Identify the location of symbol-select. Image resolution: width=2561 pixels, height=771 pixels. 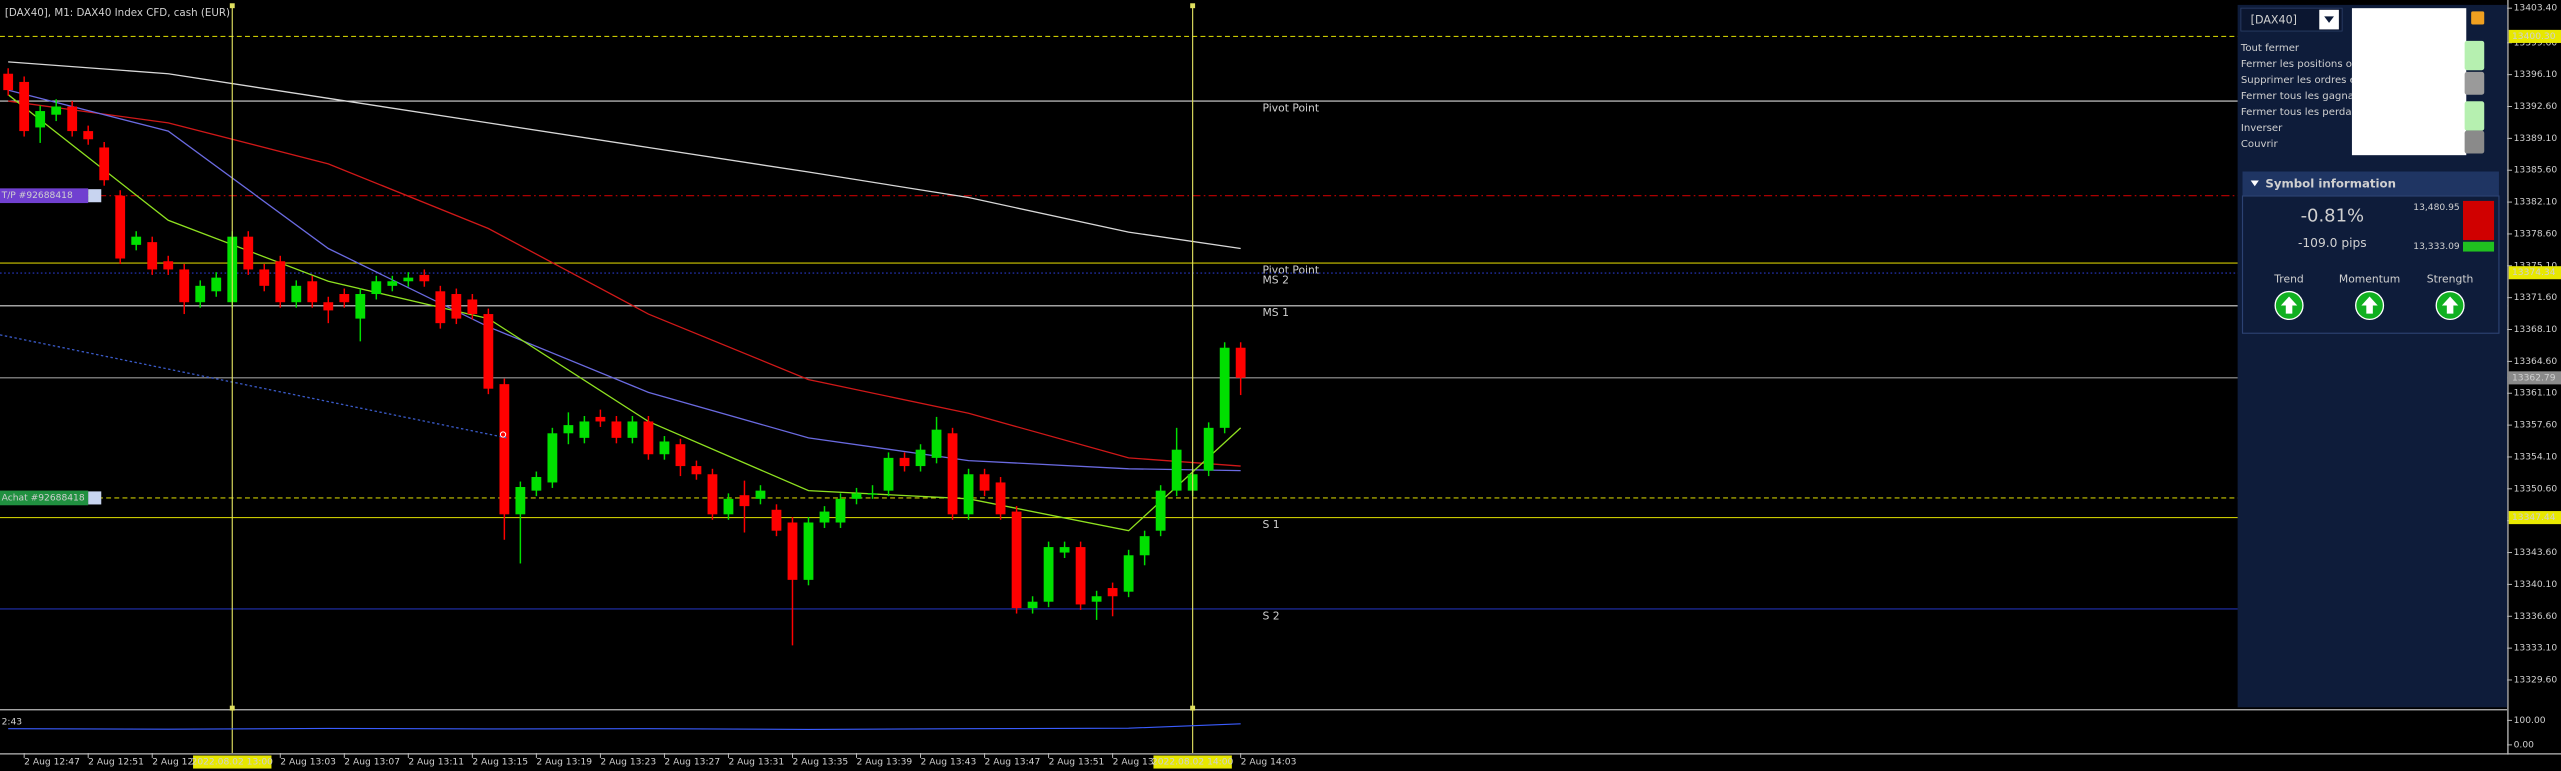
(2291, 19).